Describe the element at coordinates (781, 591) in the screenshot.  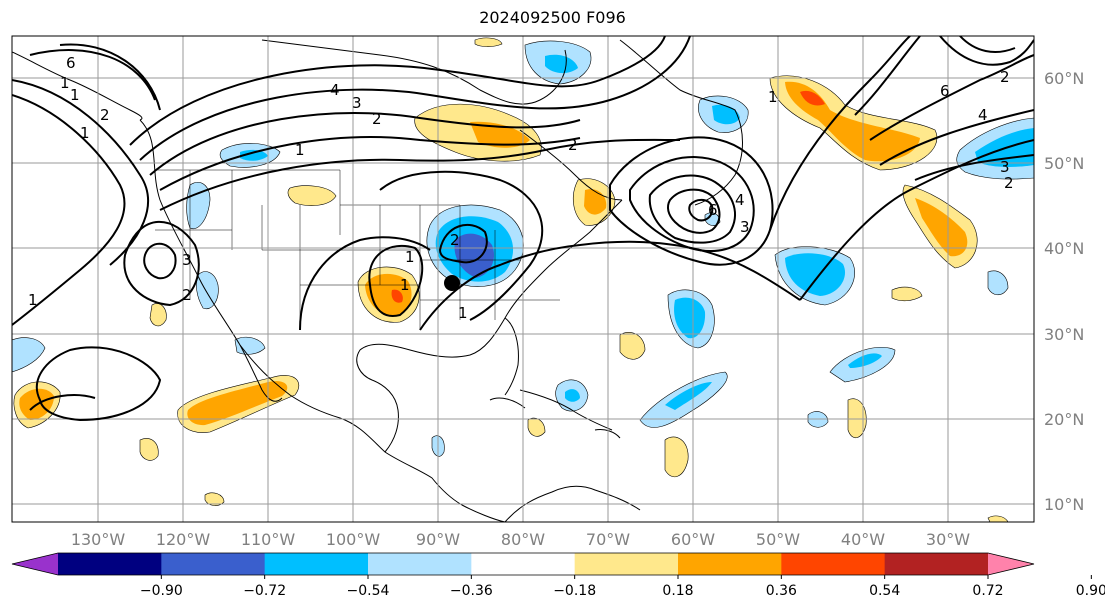
I see `colorbar-tick-label: 0.36` at that location.